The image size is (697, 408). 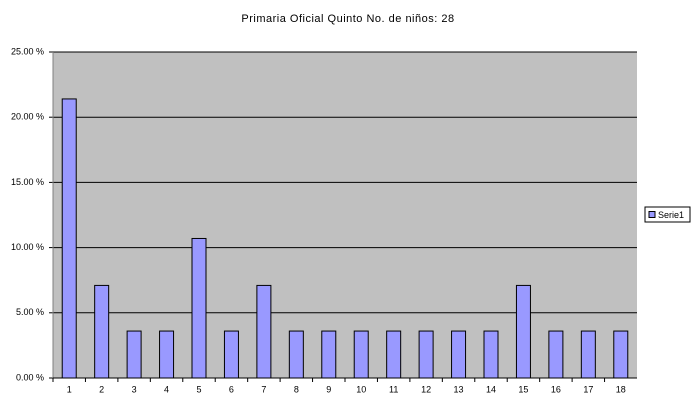 What do you see at coordinates (296, 389) in the screenshot?
I see `x-tick-label: 8` at bounding box center [296, 389].